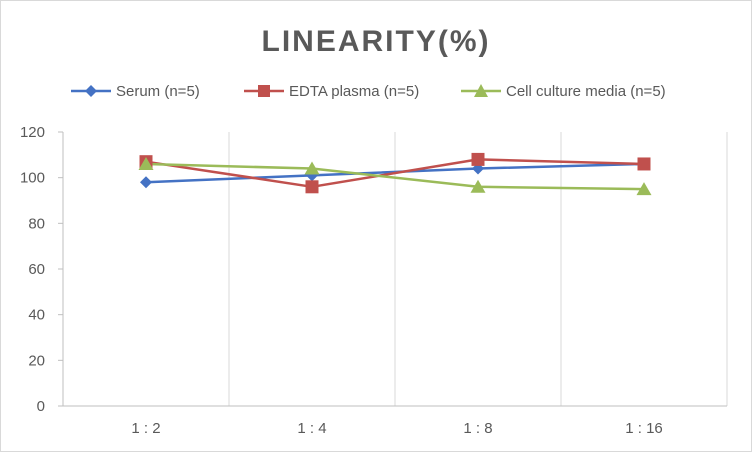 The image size is (752, 456). I want to click on chart-title: LINEARITY(%), so click(376, 41).